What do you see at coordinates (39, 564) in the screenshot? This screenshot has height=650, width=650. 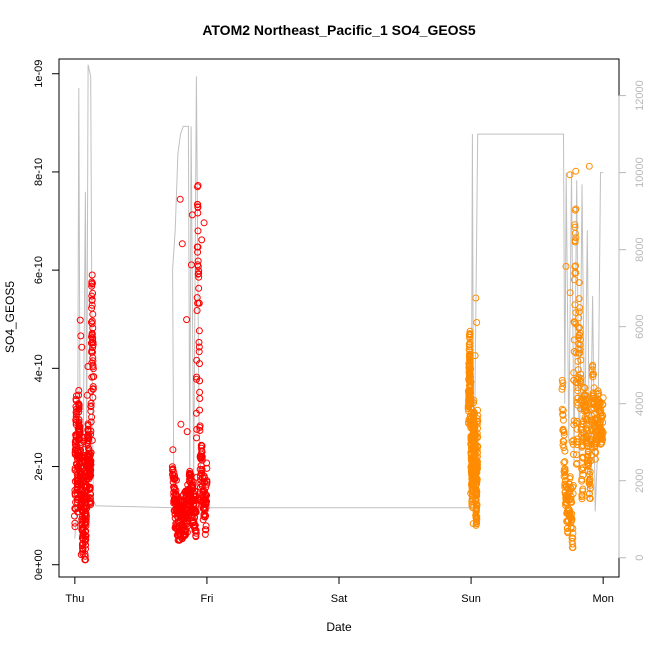 I see `y-tick-label: 0e+00` at bounding box center [39, 564].